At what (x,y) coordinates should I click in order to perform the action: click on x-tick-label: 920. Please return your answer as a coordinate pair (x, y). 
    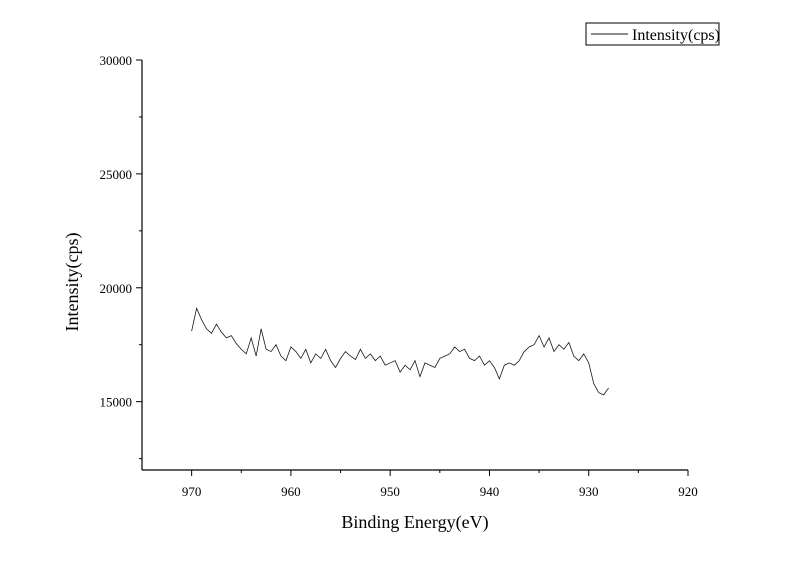
    Looking at the image, I should click on (688, 491).